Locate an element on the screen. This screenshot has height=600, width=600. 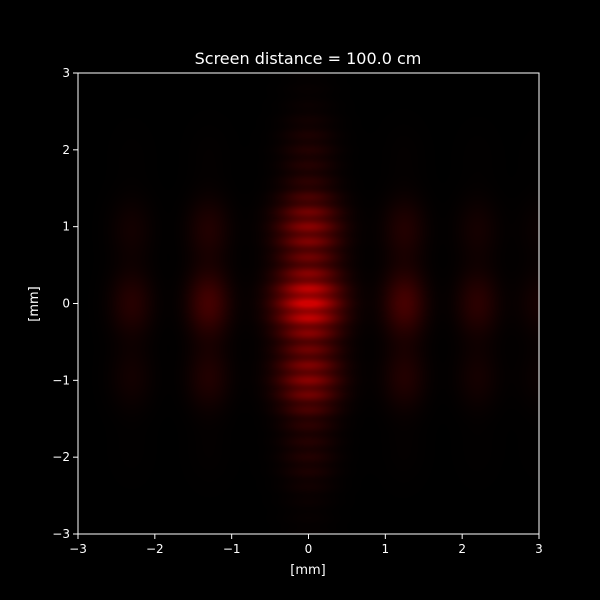
y-tick-label: −2 is located at coordinates (61, 457).